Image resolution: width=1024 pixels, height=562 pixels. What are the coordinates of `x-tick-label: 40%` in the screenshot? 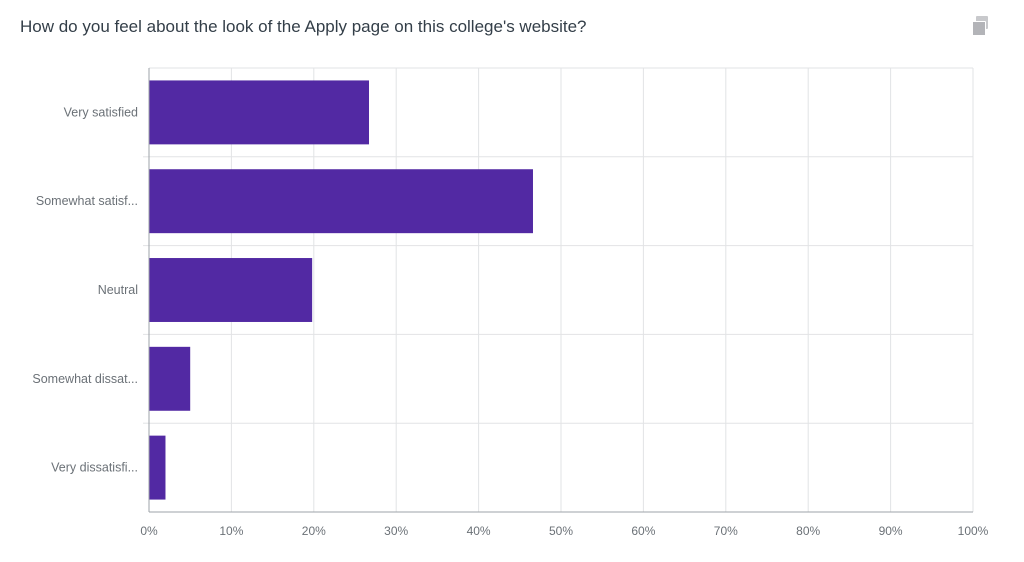 It's located at (479, 531).